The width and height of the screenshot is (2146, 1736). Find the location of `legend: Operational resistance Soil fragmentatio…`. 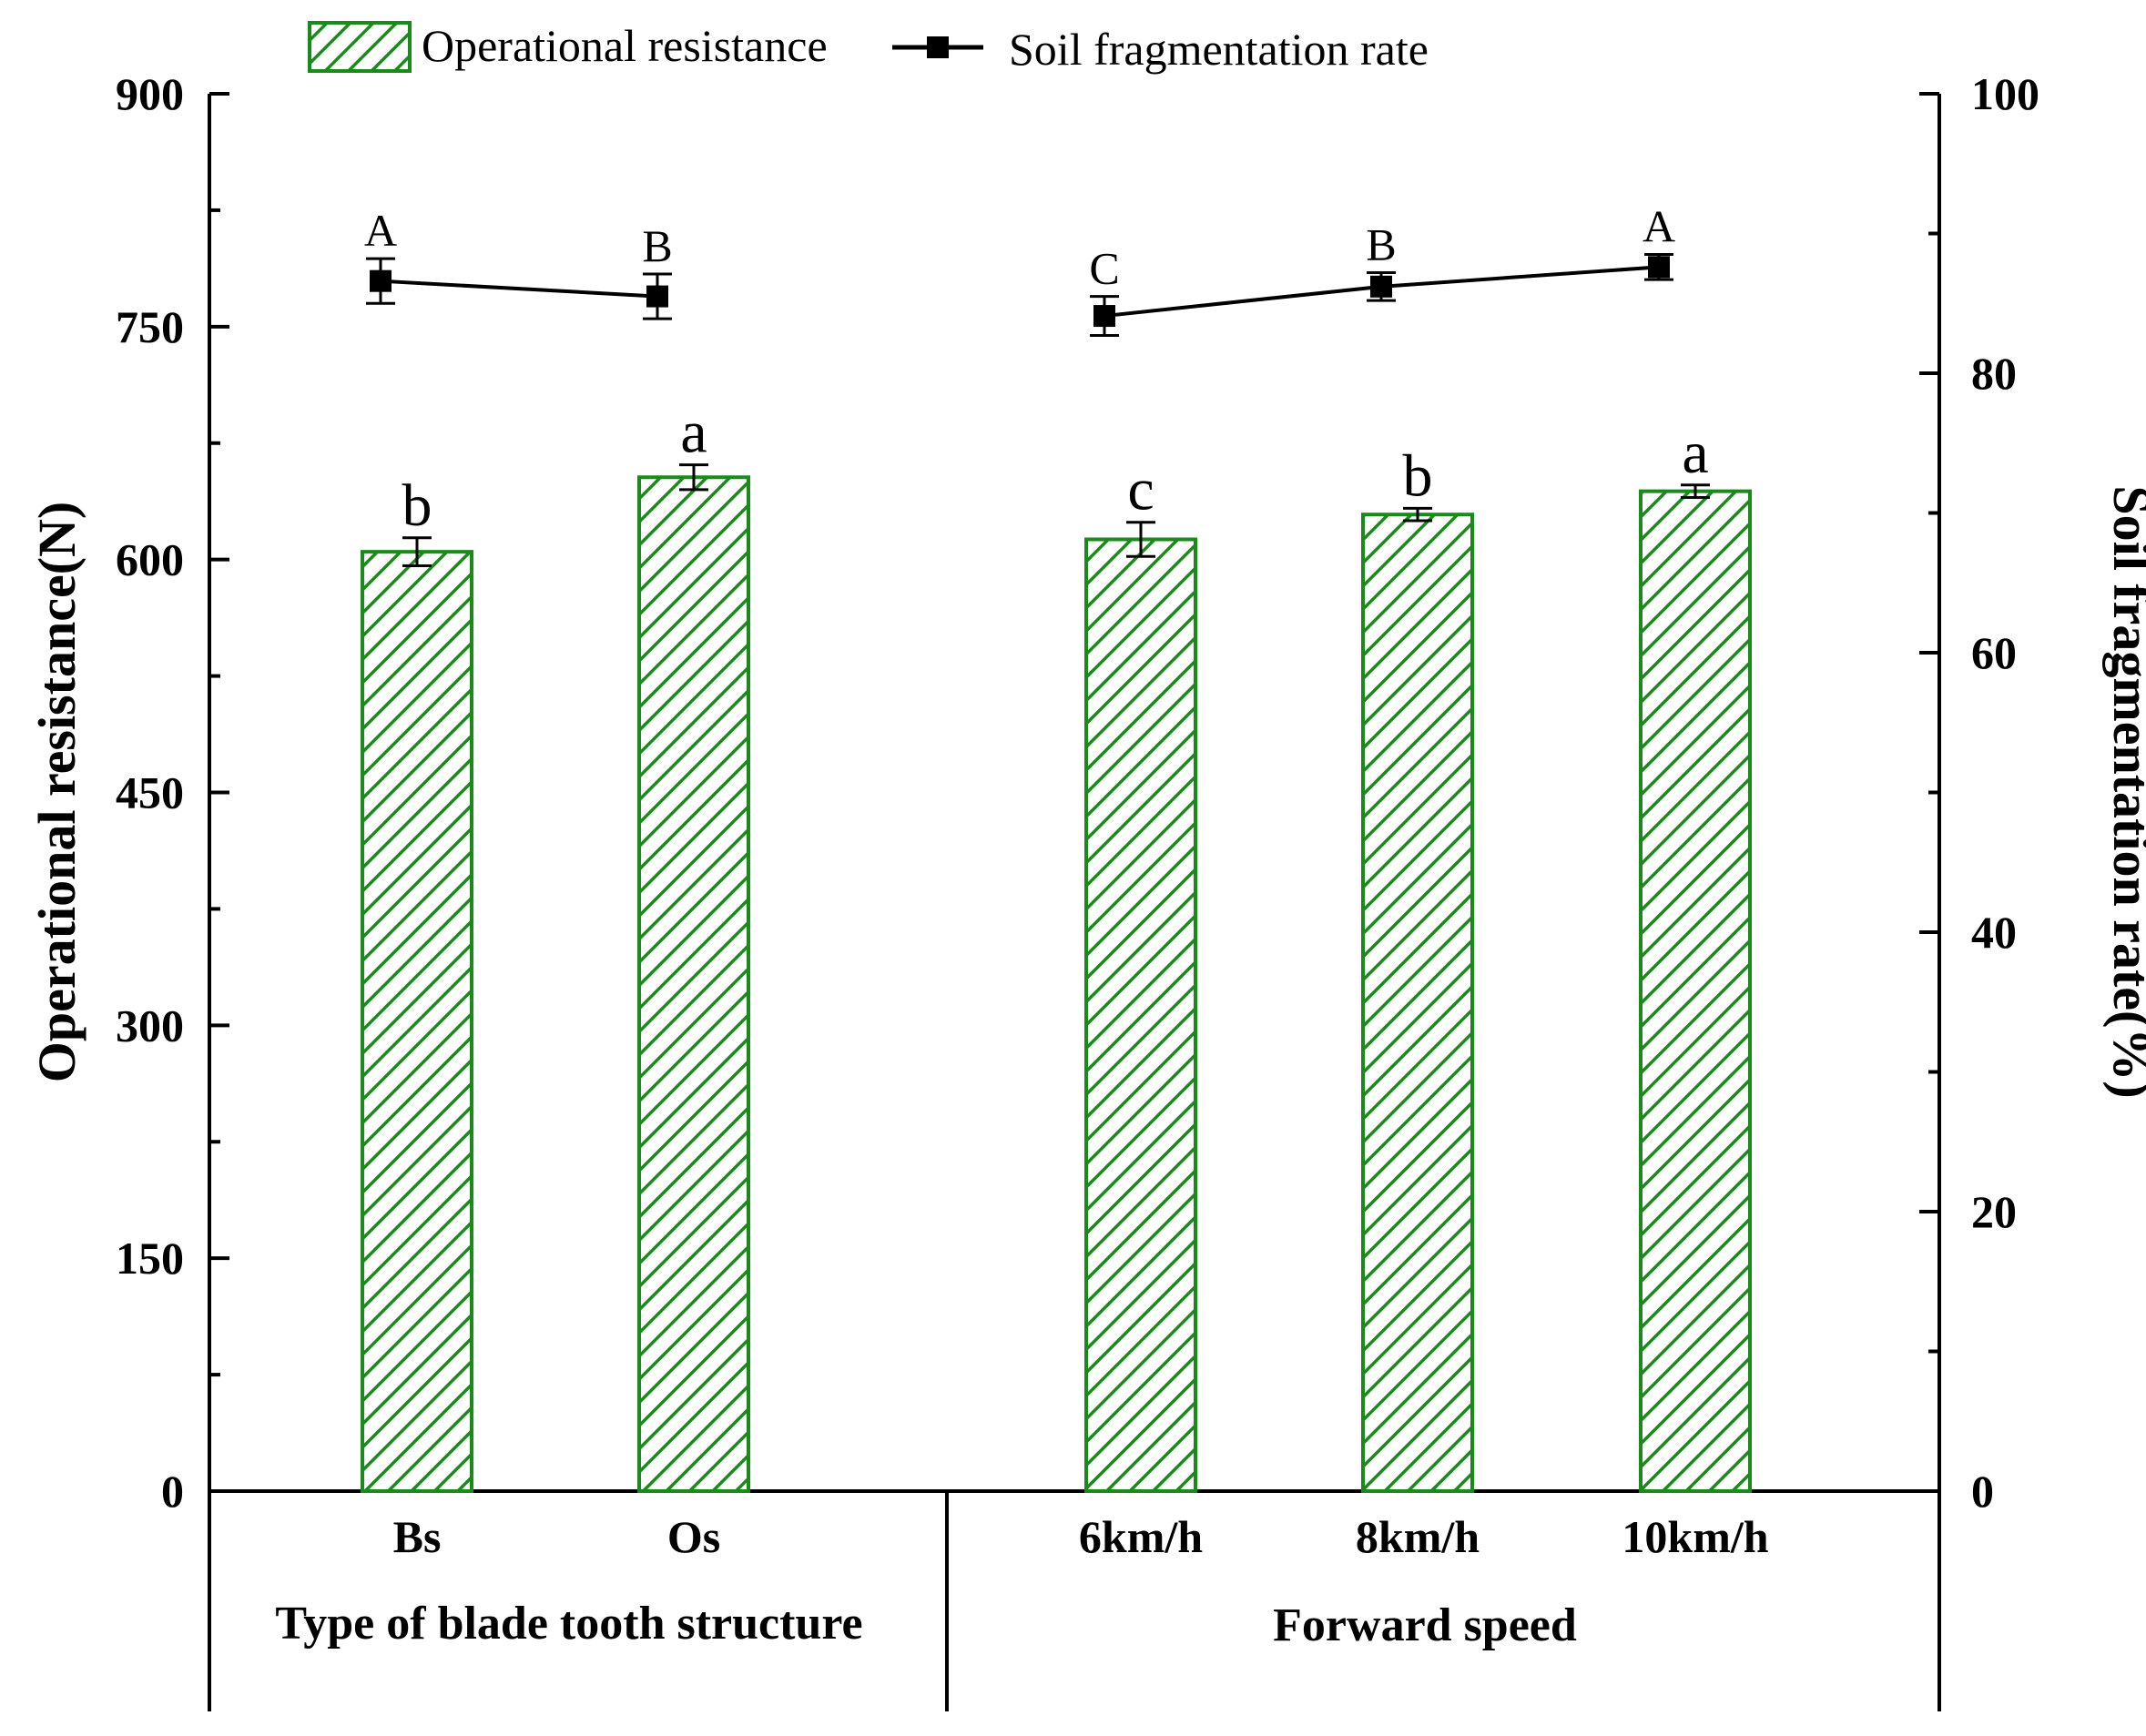

legend: Operational resistance Soil fragmentatio… is located at coordinates (868, 48).